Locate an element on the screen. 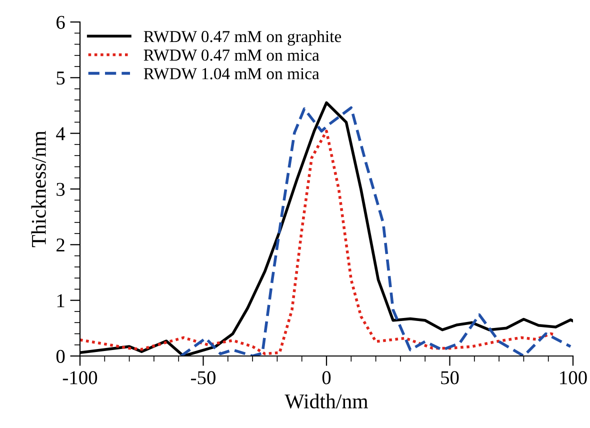 The width and height of the screenshot is (590, 428). legend-label: RWDW 1.04 mM on mica is located at coordinates (232, 74).